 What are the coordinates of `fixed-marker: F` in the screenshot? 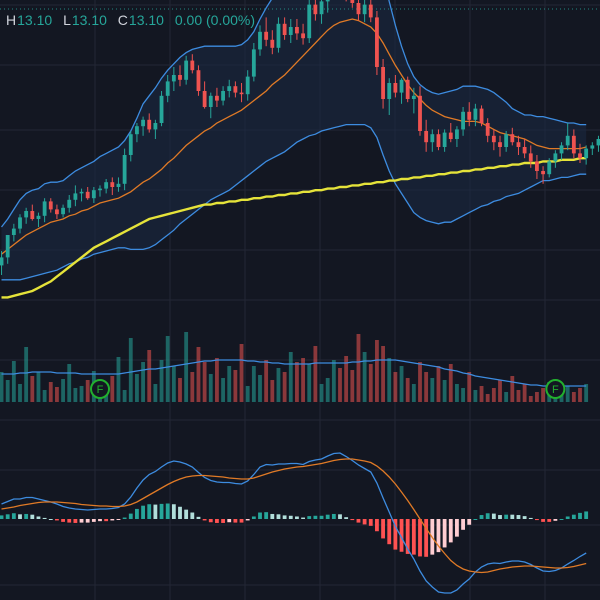 It's located at (100, 389).